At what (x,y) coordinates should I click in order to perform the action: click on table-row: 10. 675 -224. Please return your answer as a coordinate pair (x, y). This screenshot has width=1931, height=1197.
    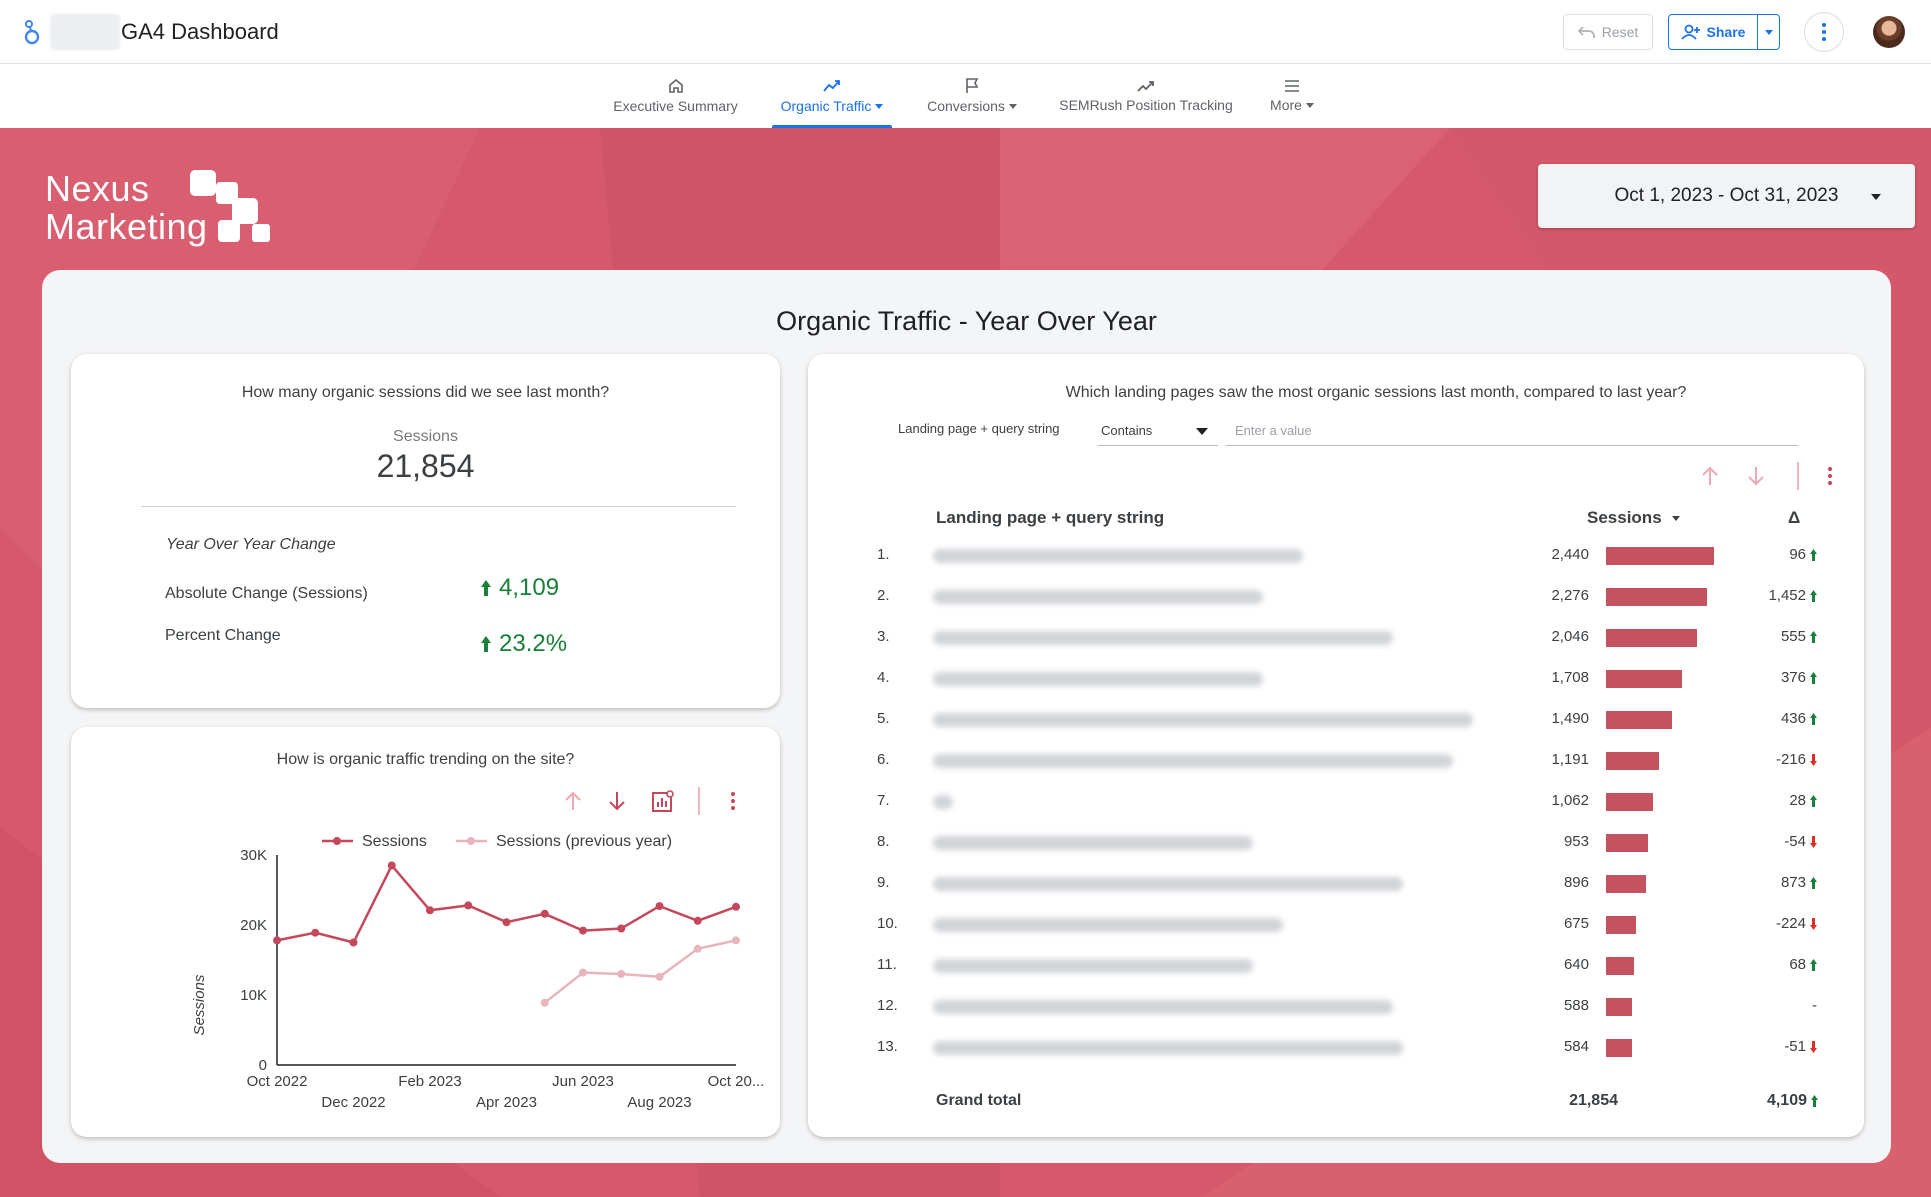
    Looking at the image, I should click on (1336, 925).